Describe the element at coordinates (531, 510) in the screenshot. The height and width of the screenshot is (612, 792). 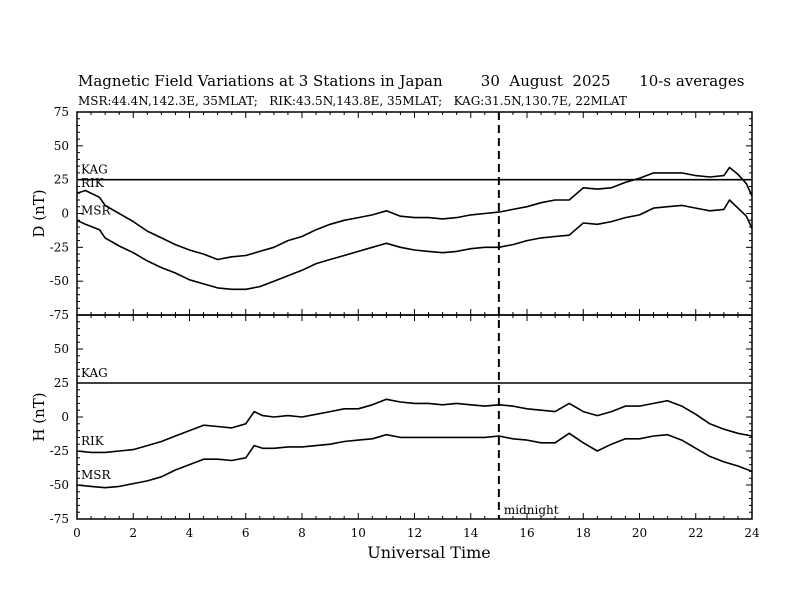
I see `midnight-label: midnight` at that location.